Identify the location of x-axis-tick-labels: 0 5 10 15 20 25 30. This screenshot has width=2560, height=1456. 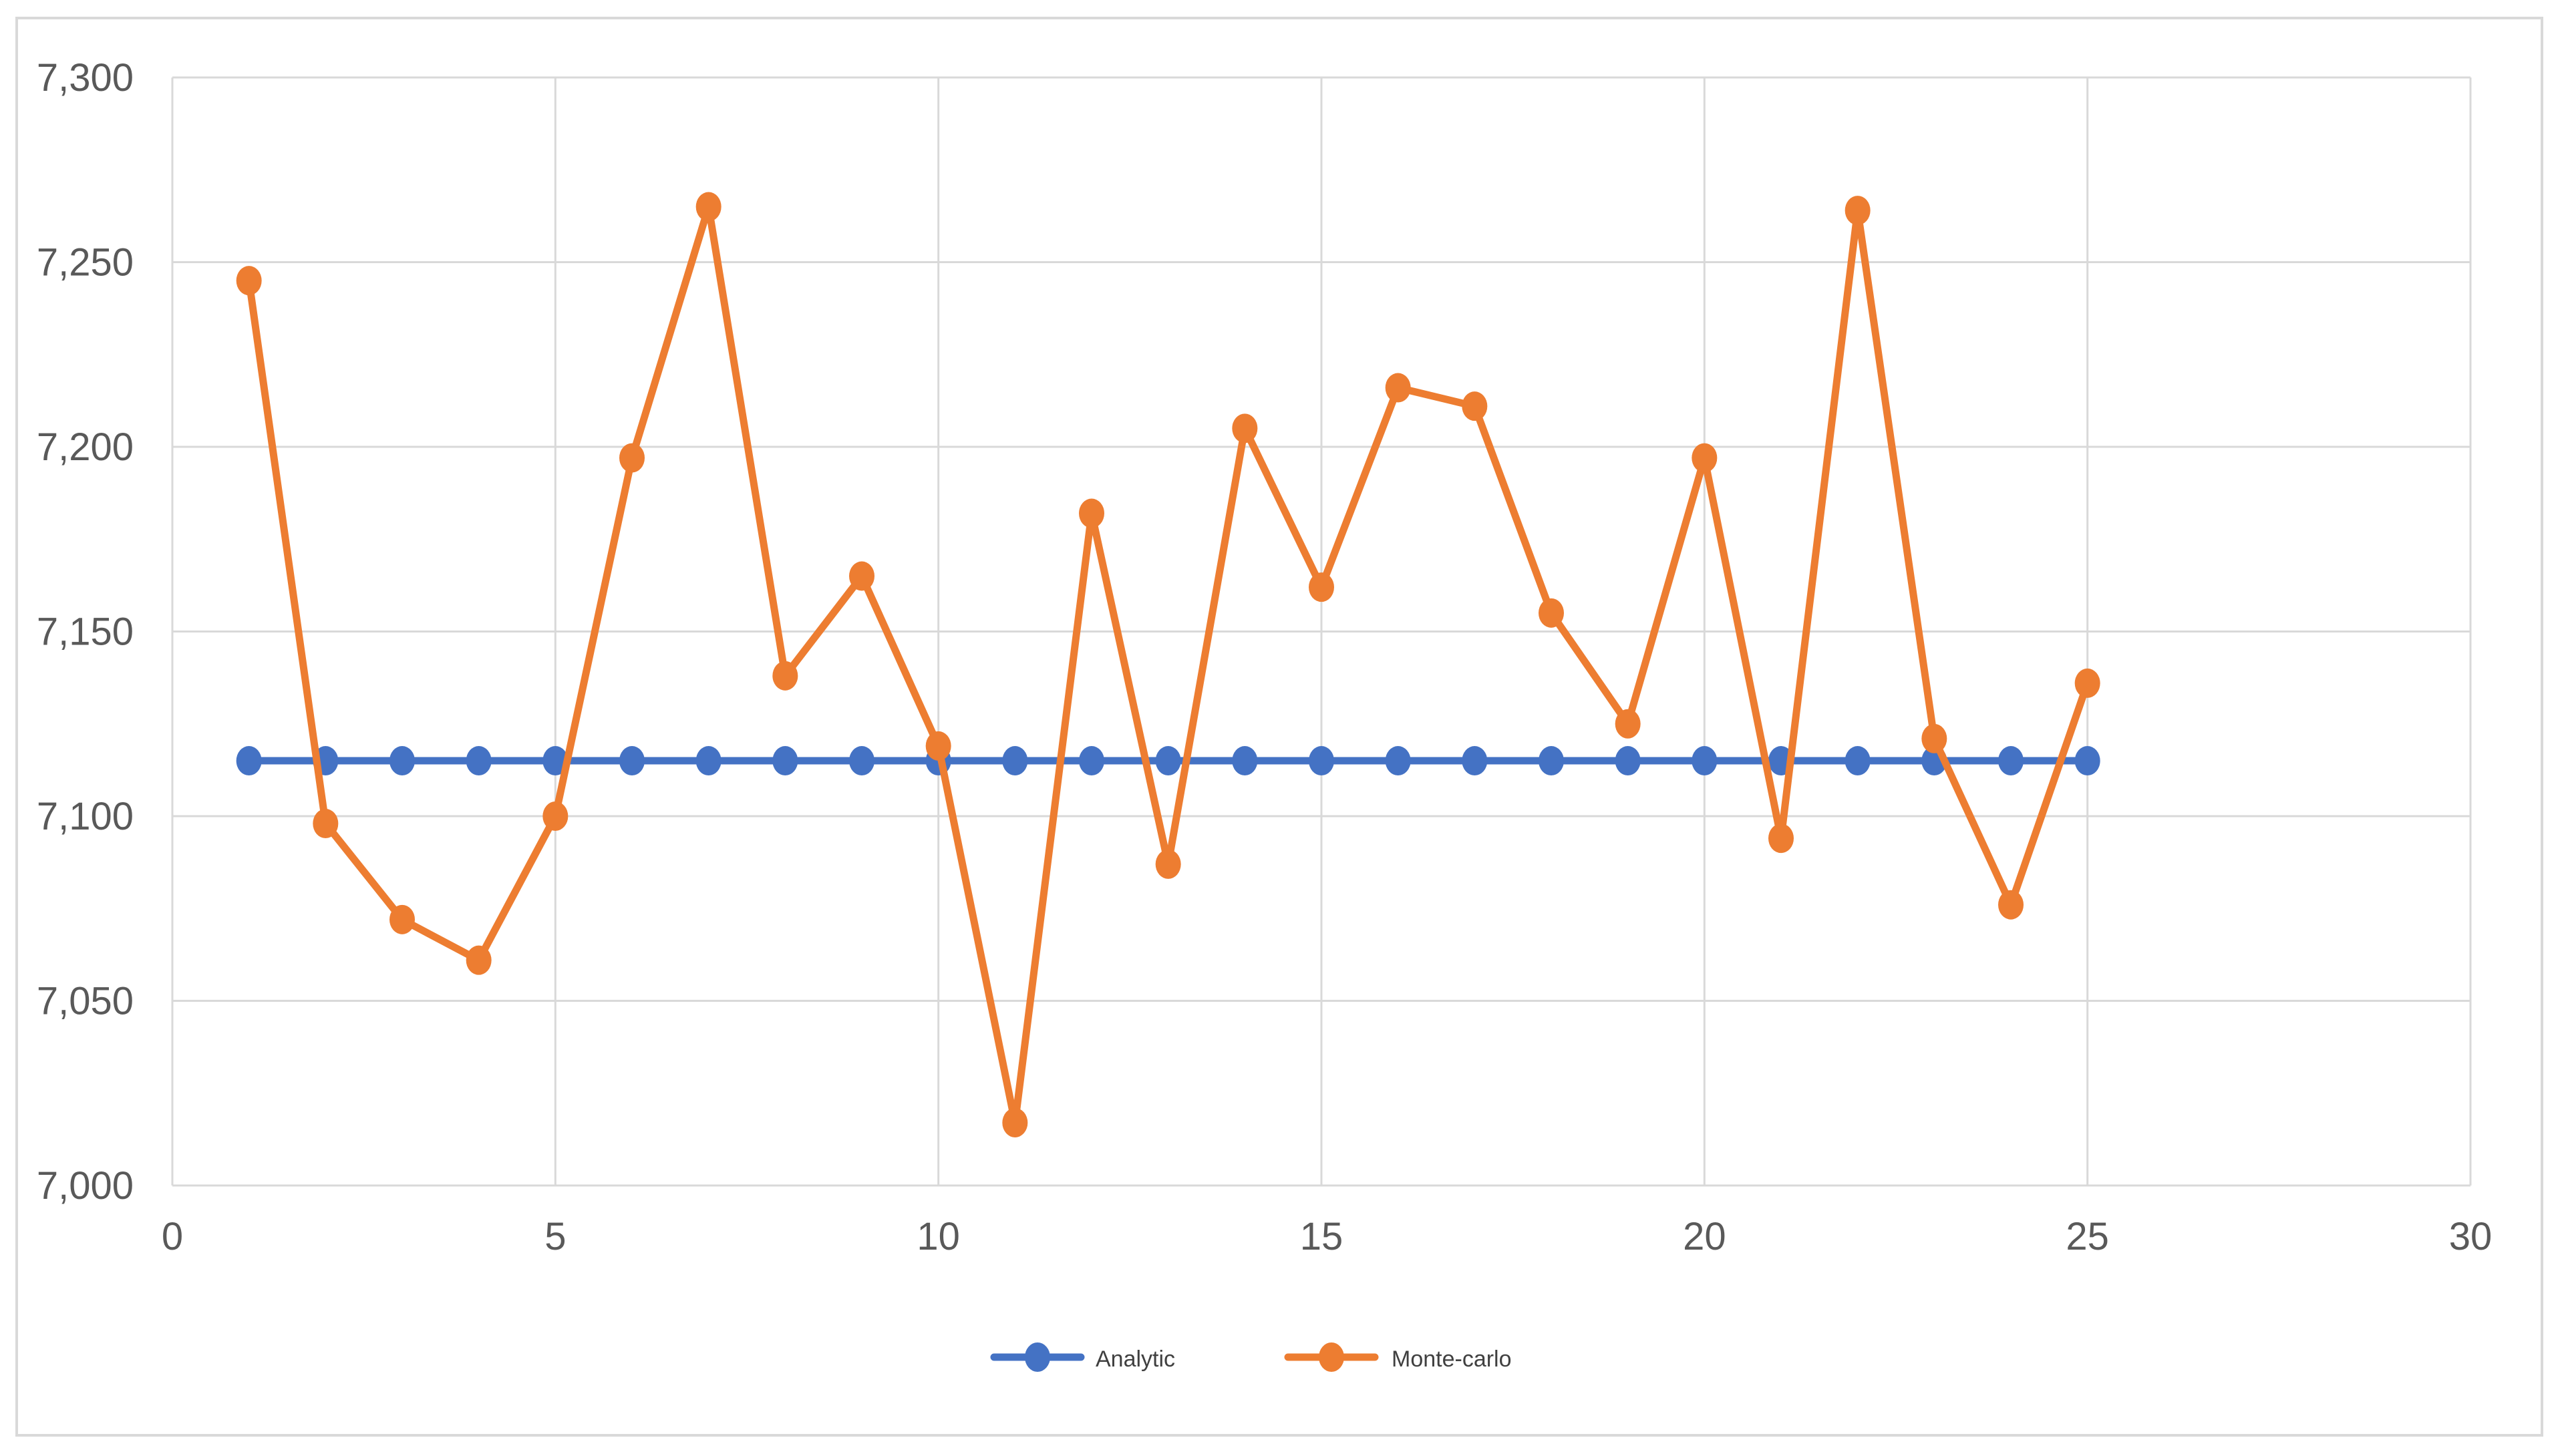
(1327, 1237).